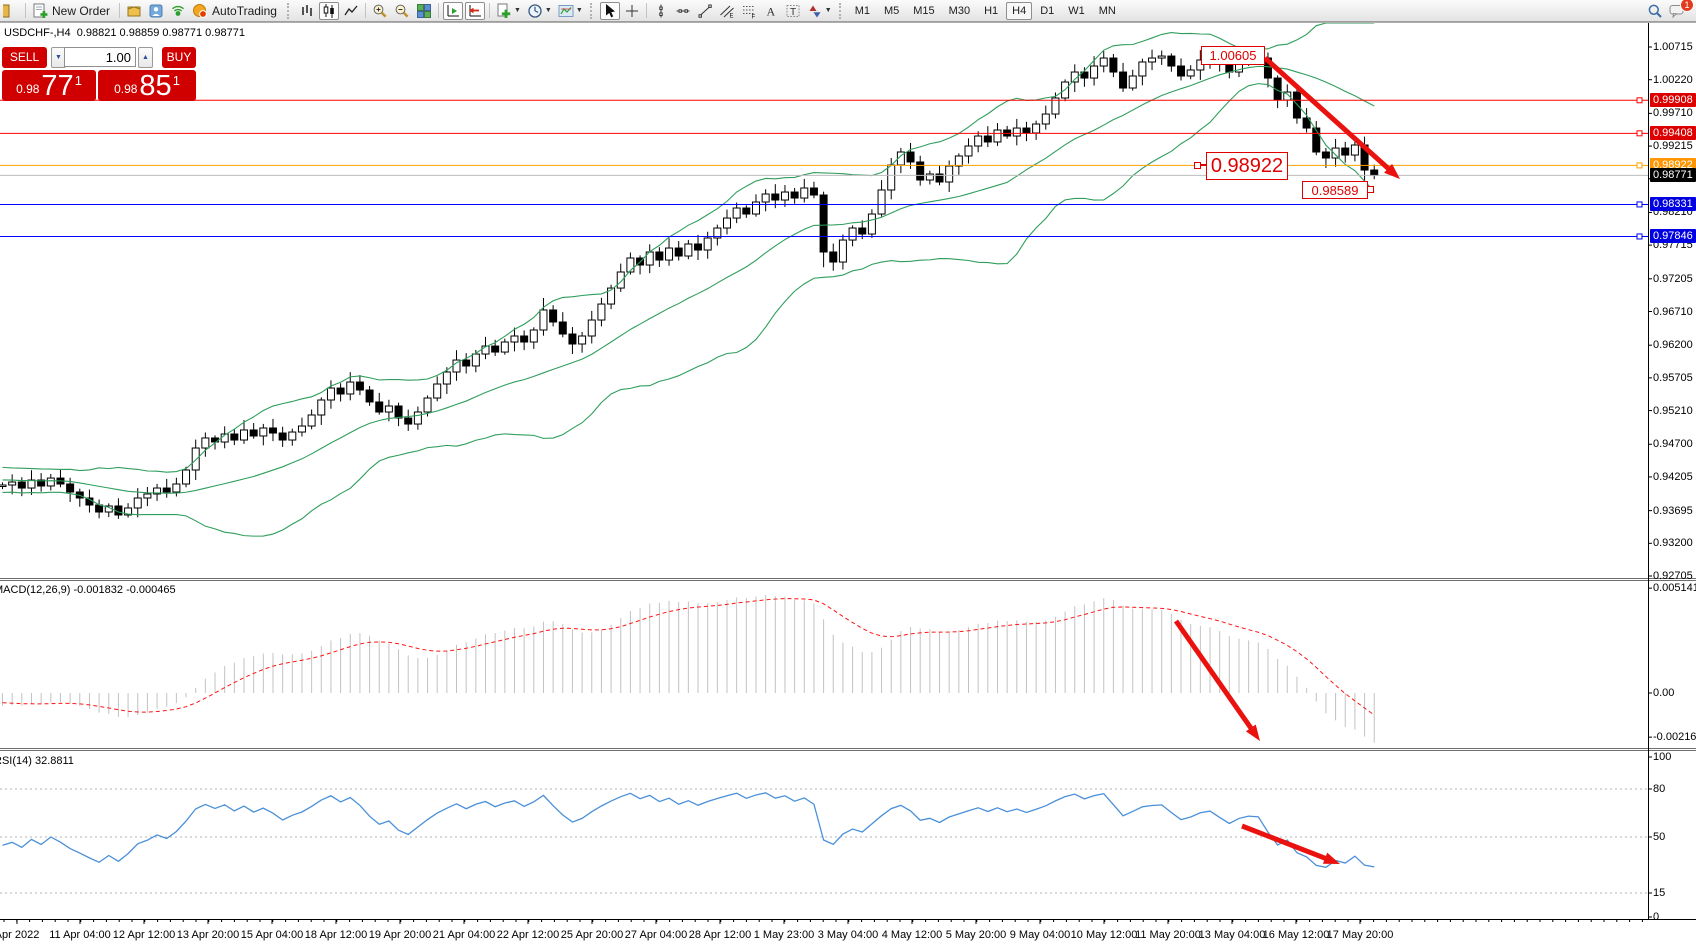 This screenshot has width=1696, height=945. Describe the element at coordinates (72, 11) in the screenshot. I see `new-order-button: New Order` at that location.